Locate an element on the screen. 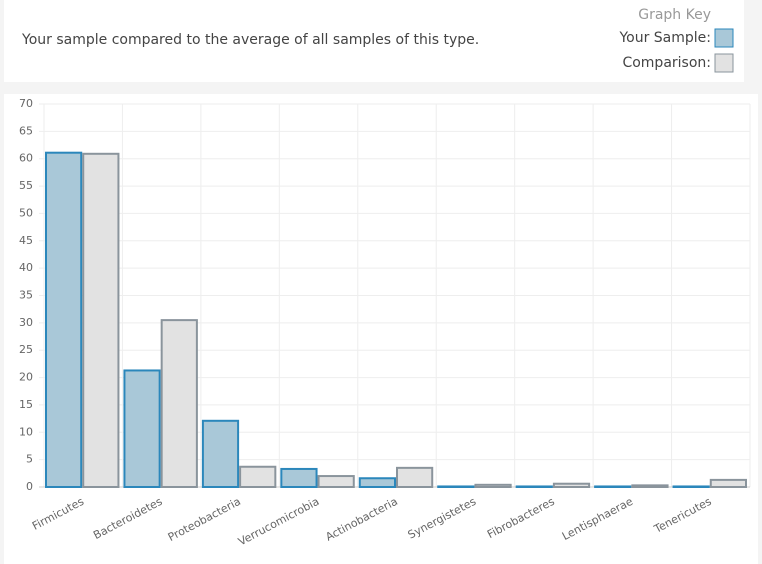 This screenshot has width=762, height=564. legend-label: Comparison: is located at coordinates (666, 63).